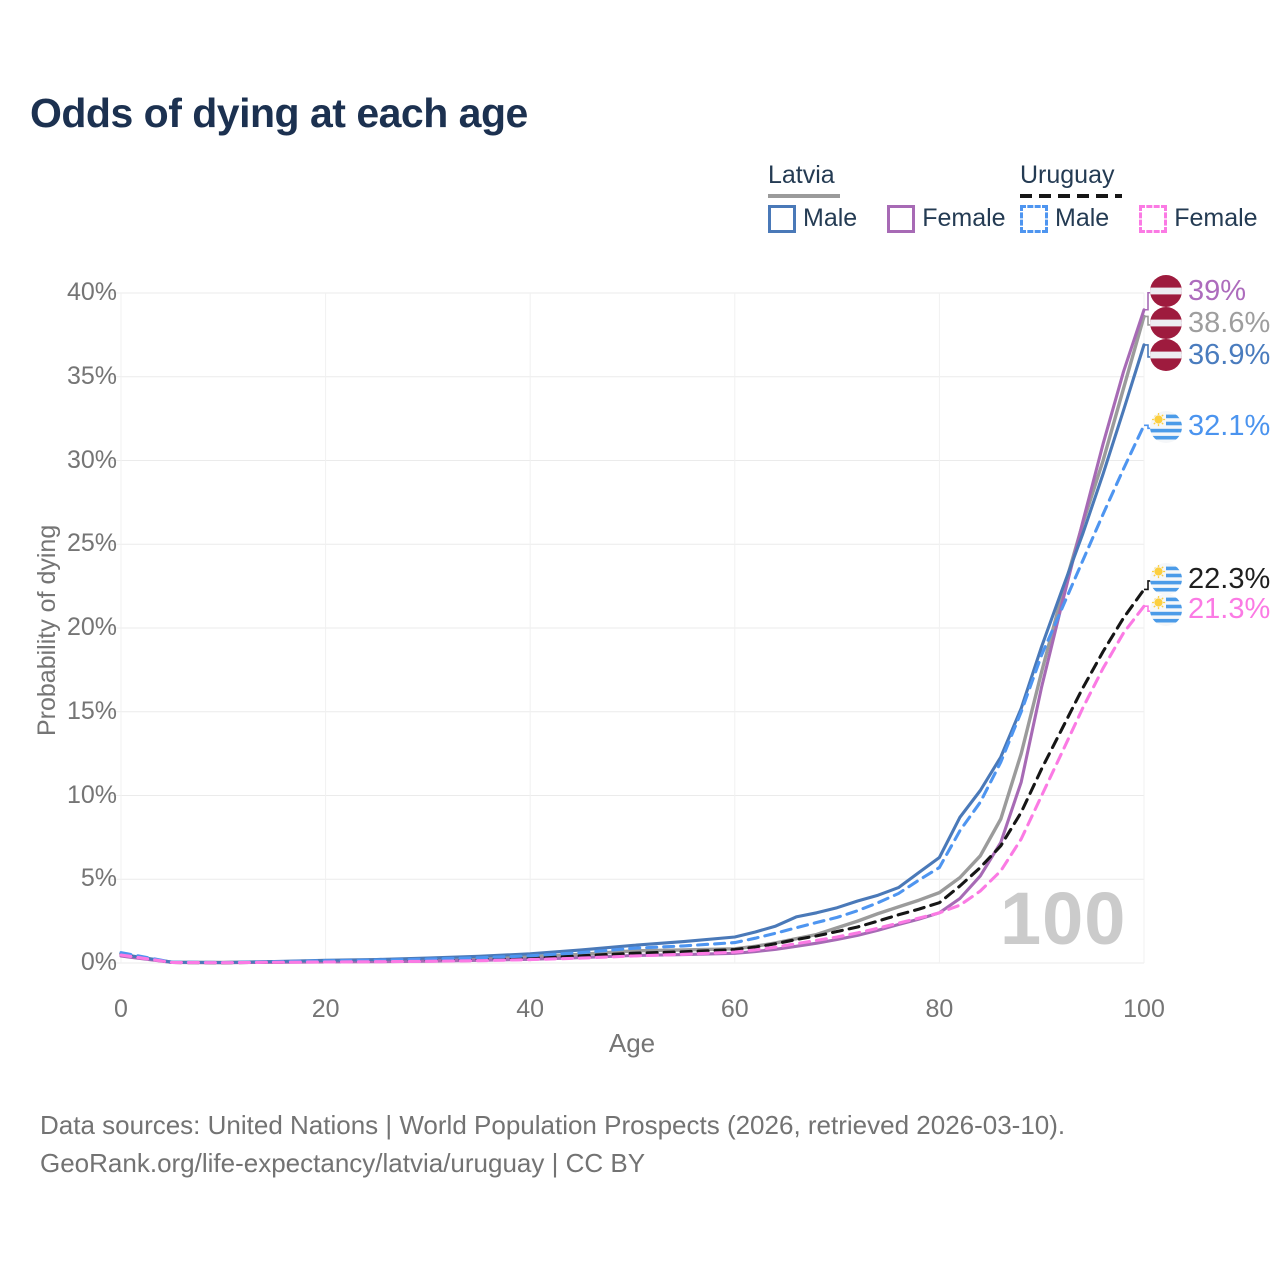 The height and width of the screenshot is (1280, 1280). What do you see at coordinates (964, 218) in the screenshot?
I see `legend-latvia-female-label: Female` at bounding box center [964, 218].